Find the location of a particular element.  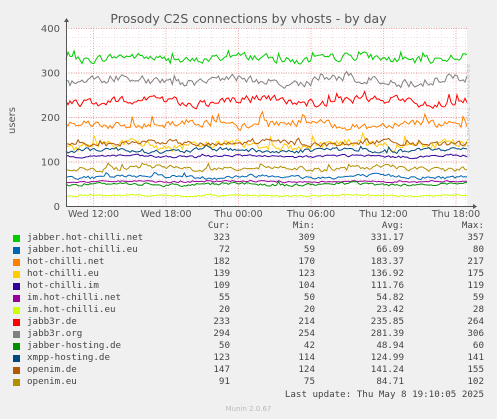

legend-max: 80 is located at coordinates (478, 249).